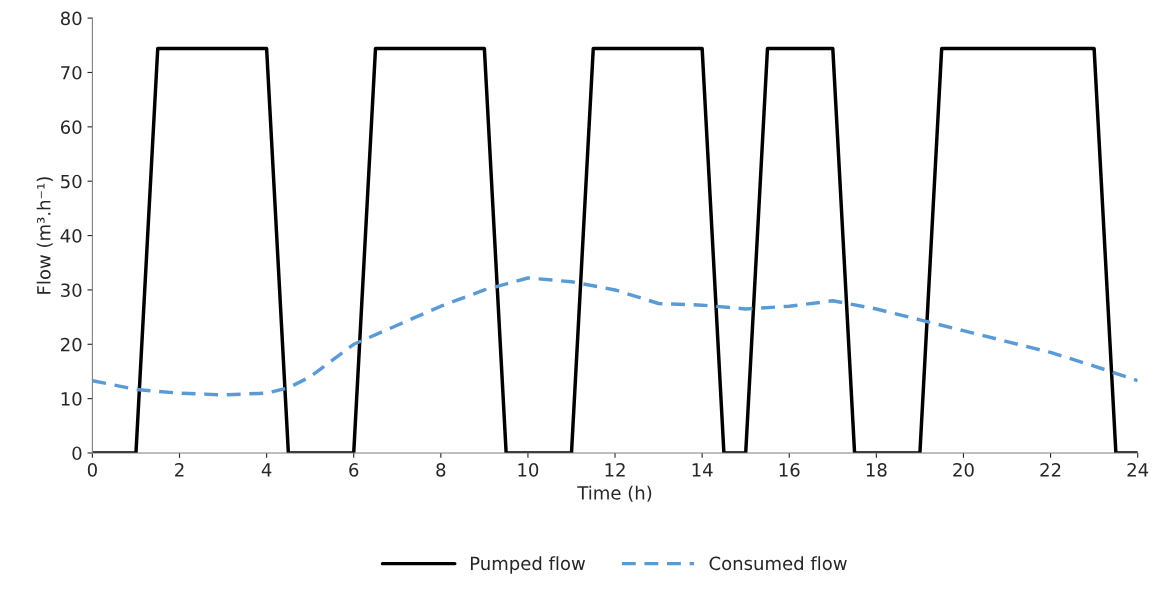  What do you see at coordinates (71, 127) in the screenshot?
I see `y-tick-label: 60` at bounding box center [71, 127].